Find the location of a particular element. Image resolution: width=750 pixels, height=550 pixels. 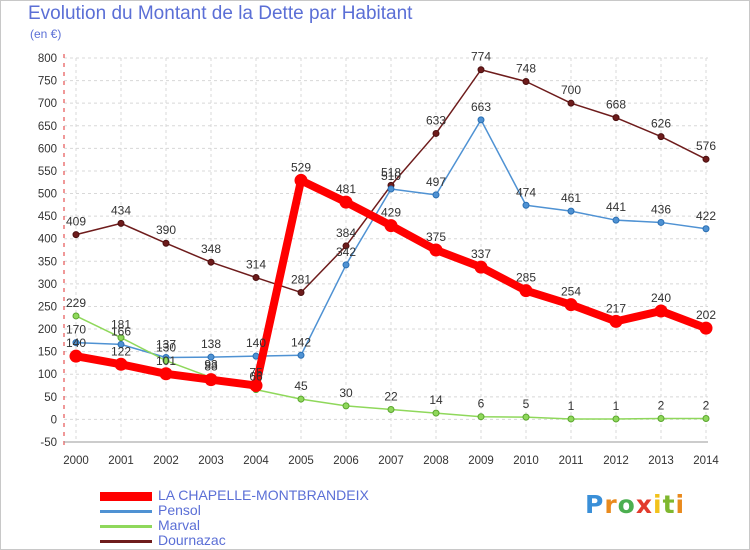

data-label-dournazac: 390 is located at coordinates (166, 230).